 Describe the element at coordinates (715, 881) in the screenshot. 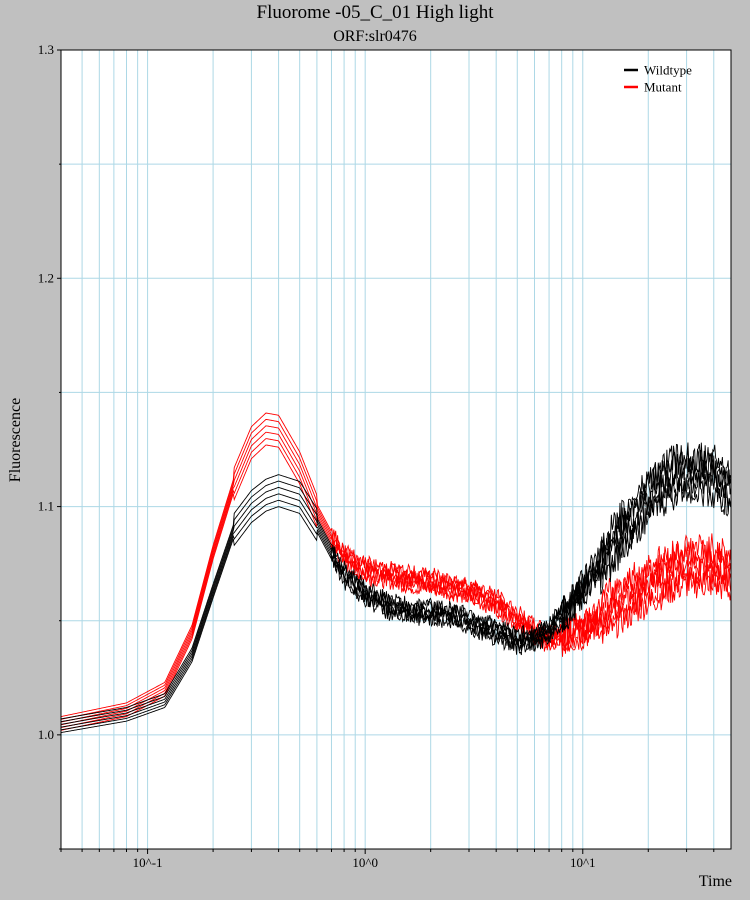

I see `x-axis-label: Time` at that location.